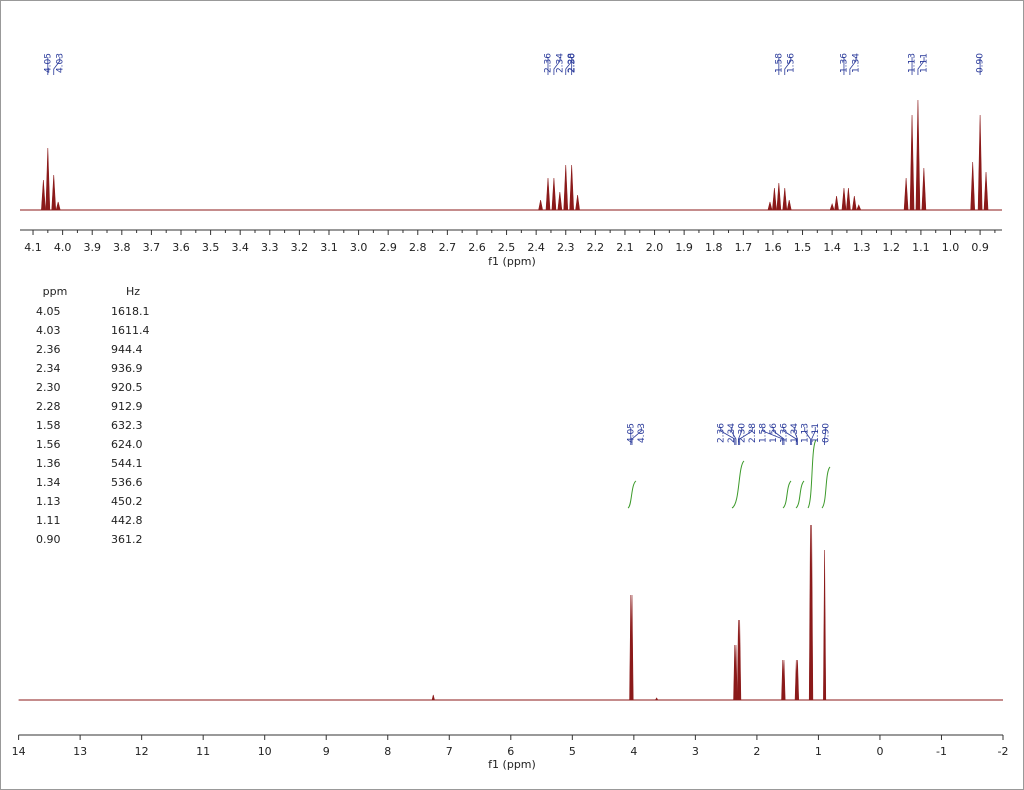 The height and width of the screenshot is (790, 1024). I want to click on table-cell: 4.03, so click(48, 330).